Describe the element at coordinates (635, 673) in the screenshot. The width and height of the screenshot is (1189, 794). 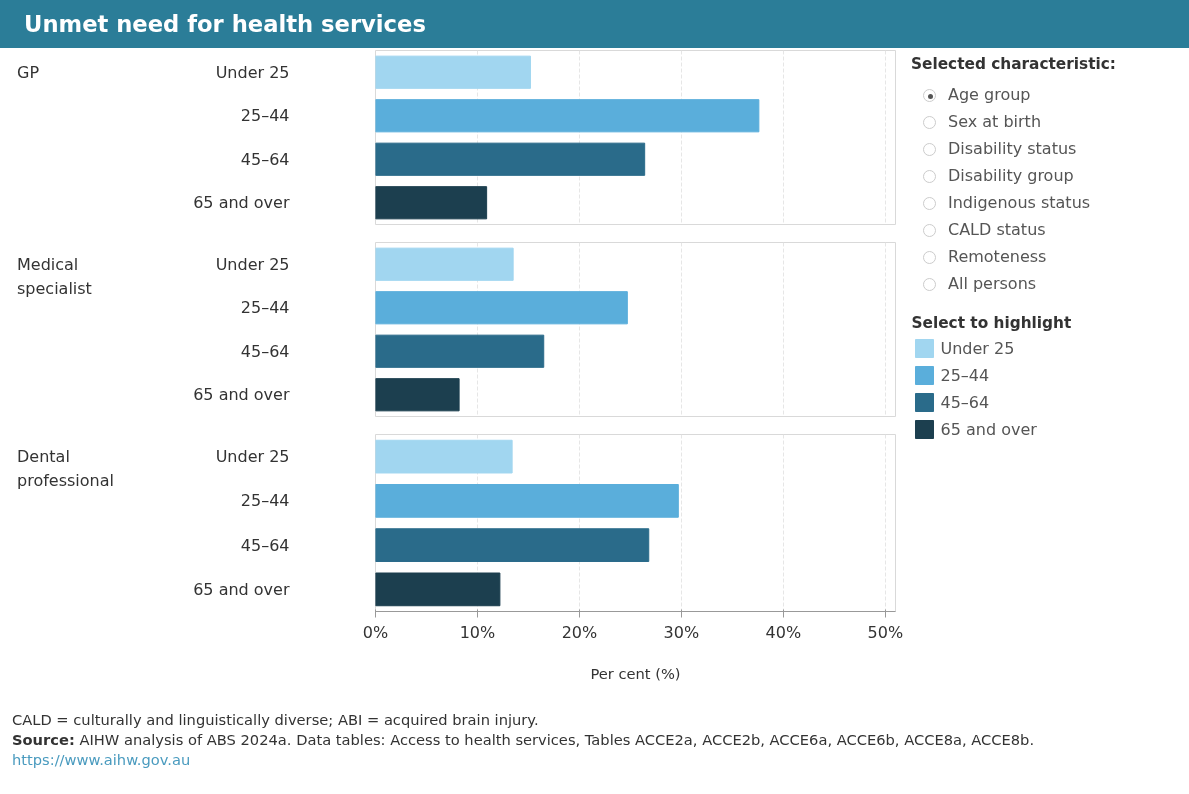
I see `x-axis-title: Per cent (%)` at that location.